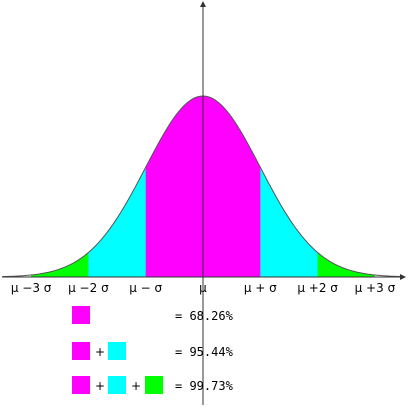 This screenshot has height=408, width=408. What do you see at coordinates (88, 288) in the screenshot?
I see `tick-label: μ −2 σ` at bounding box center [88, 288].